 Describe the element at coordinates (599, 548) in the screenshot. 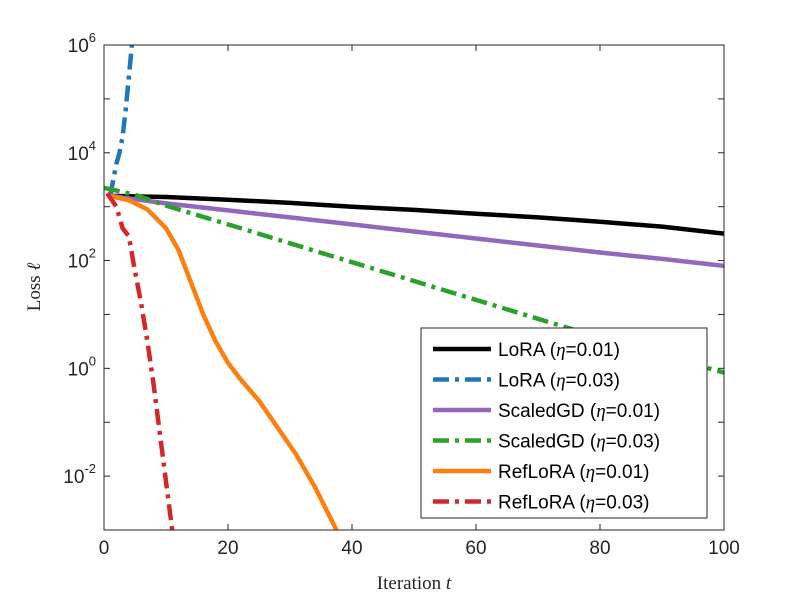

I see `x-tick-label: 80` at that location.